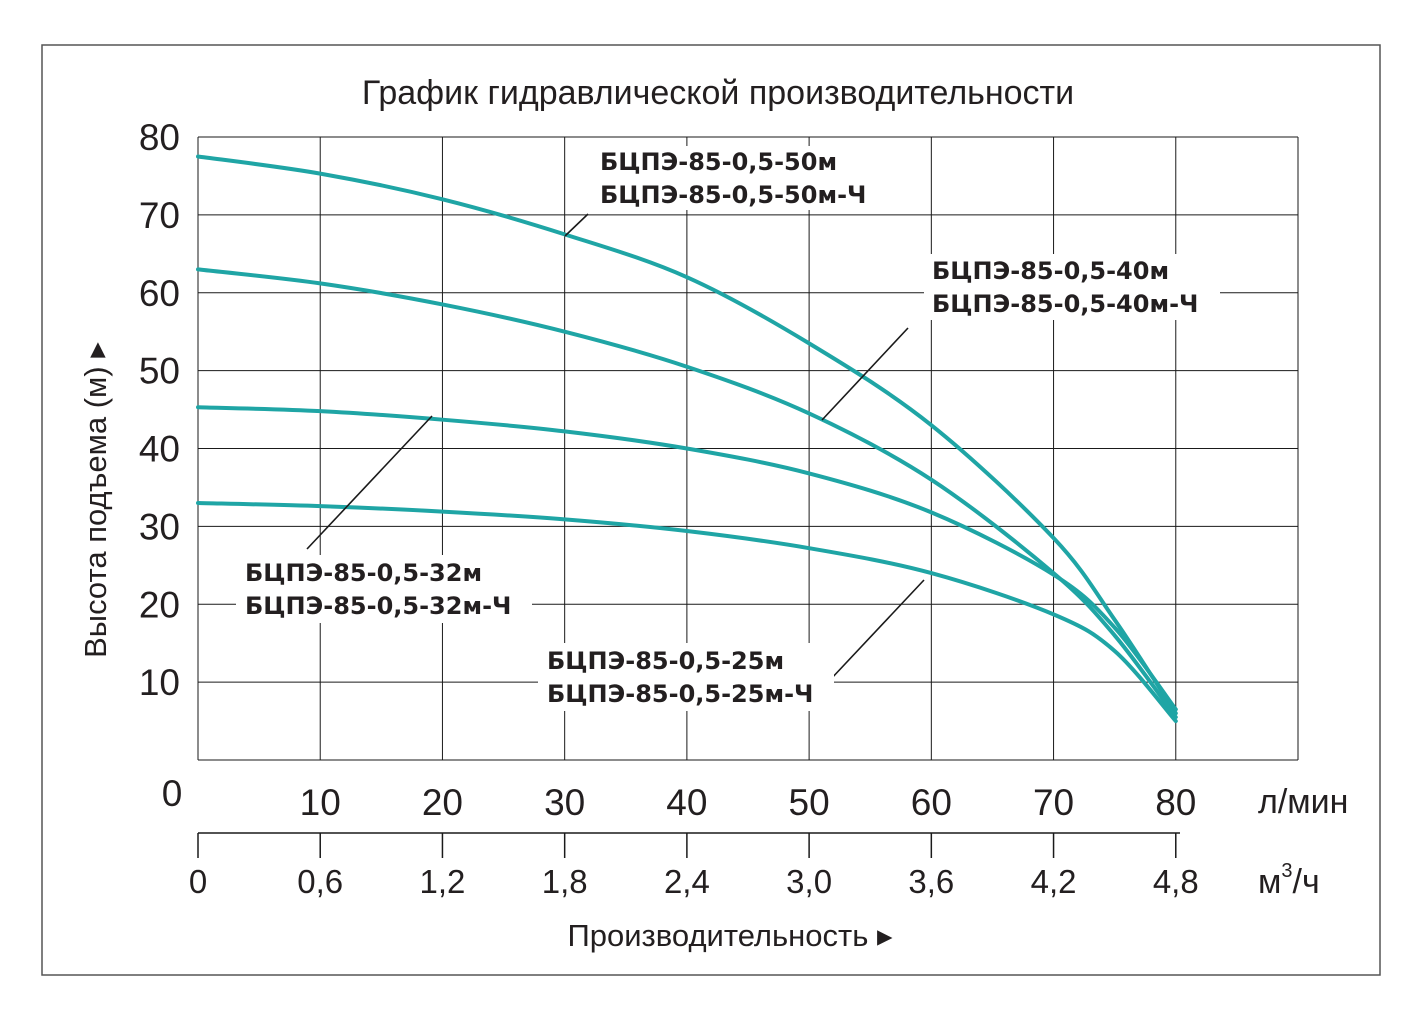  What do you see at coordinates (378, 606) in the screenshot?
I see `series-label-32m-line2: БЦПЭ-85-0,5-32м-Ч` at bounding box center [378, 606].